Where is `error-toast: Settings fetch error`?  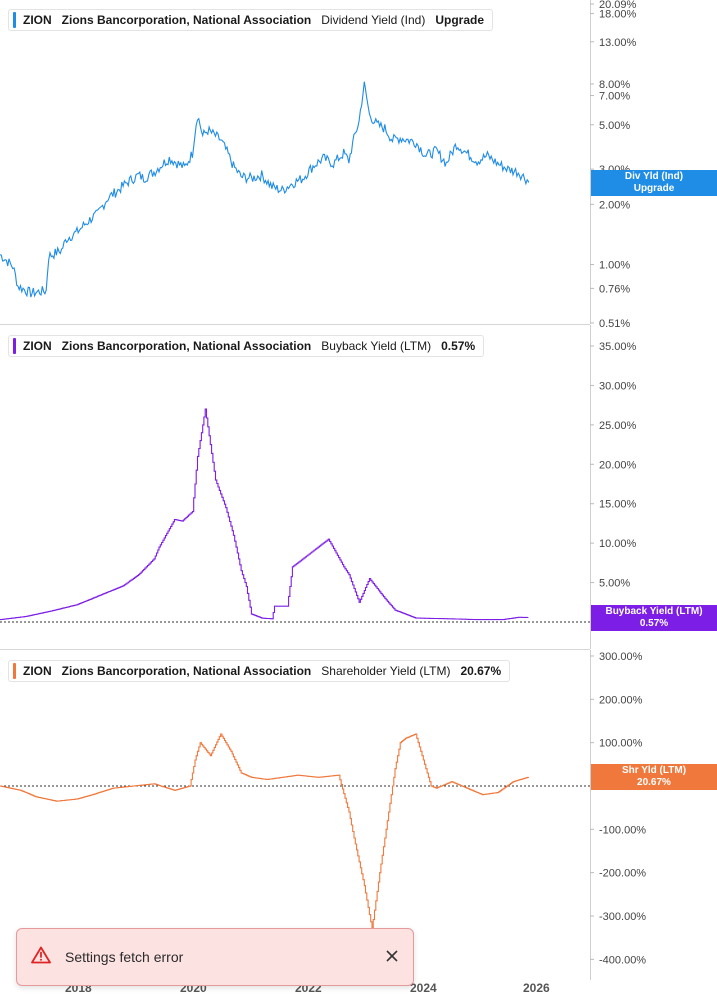
error-toast: Settings fetch error is located at coordinates (215, 957).